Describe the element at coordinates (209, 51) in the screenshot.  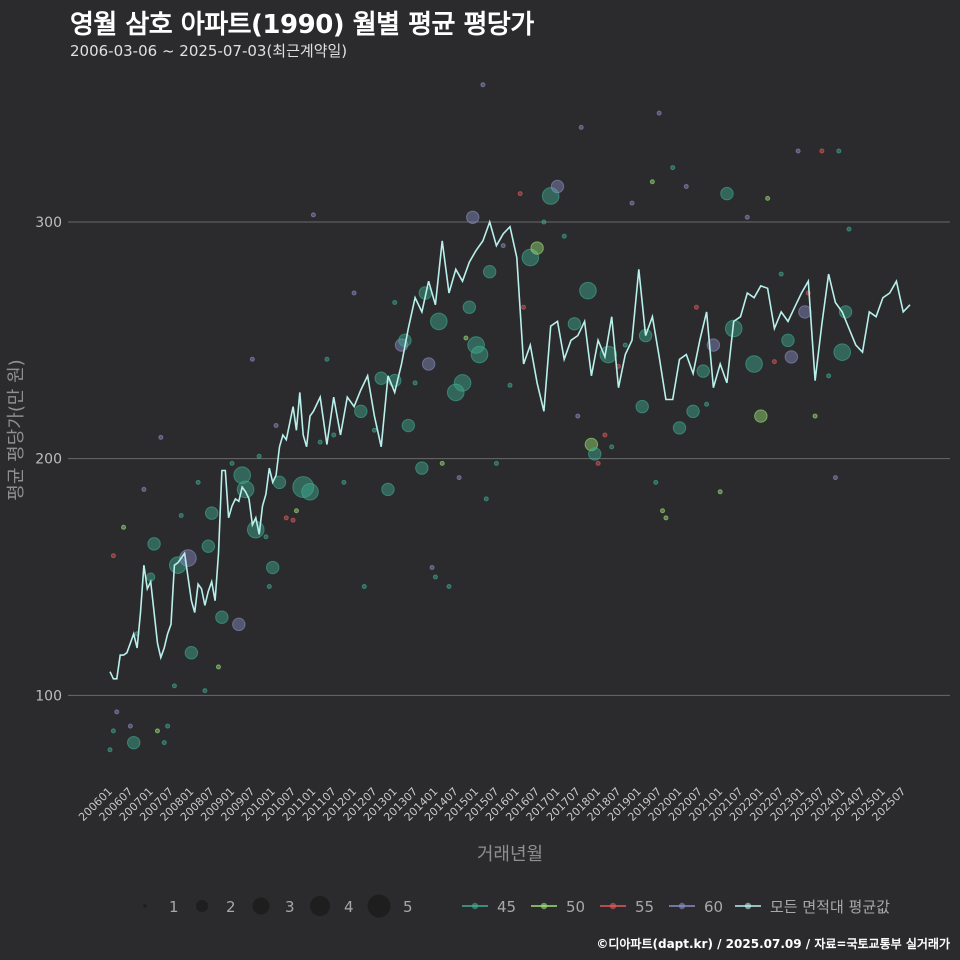
I see `chart-subtitle: 2006-03-06 ~ 2025-07-03(최근계약일)` at that location.